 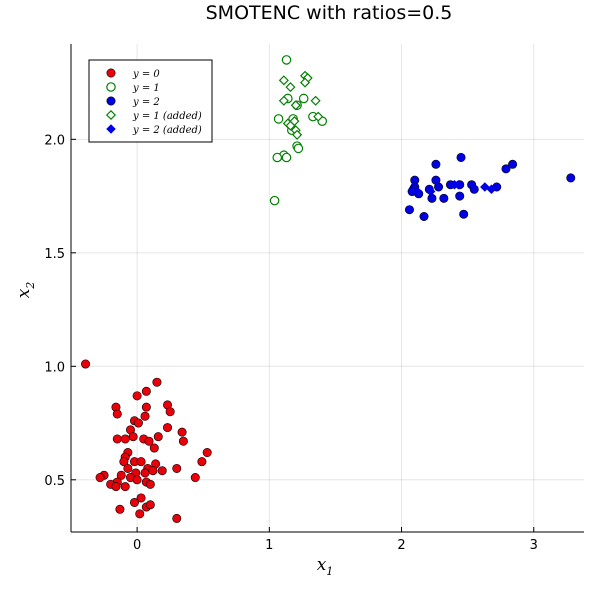 What do you see at coordinates (54, 140) in the screenshot?
I see `y-tick-label: 2.0` at bounding box center [54, 140].